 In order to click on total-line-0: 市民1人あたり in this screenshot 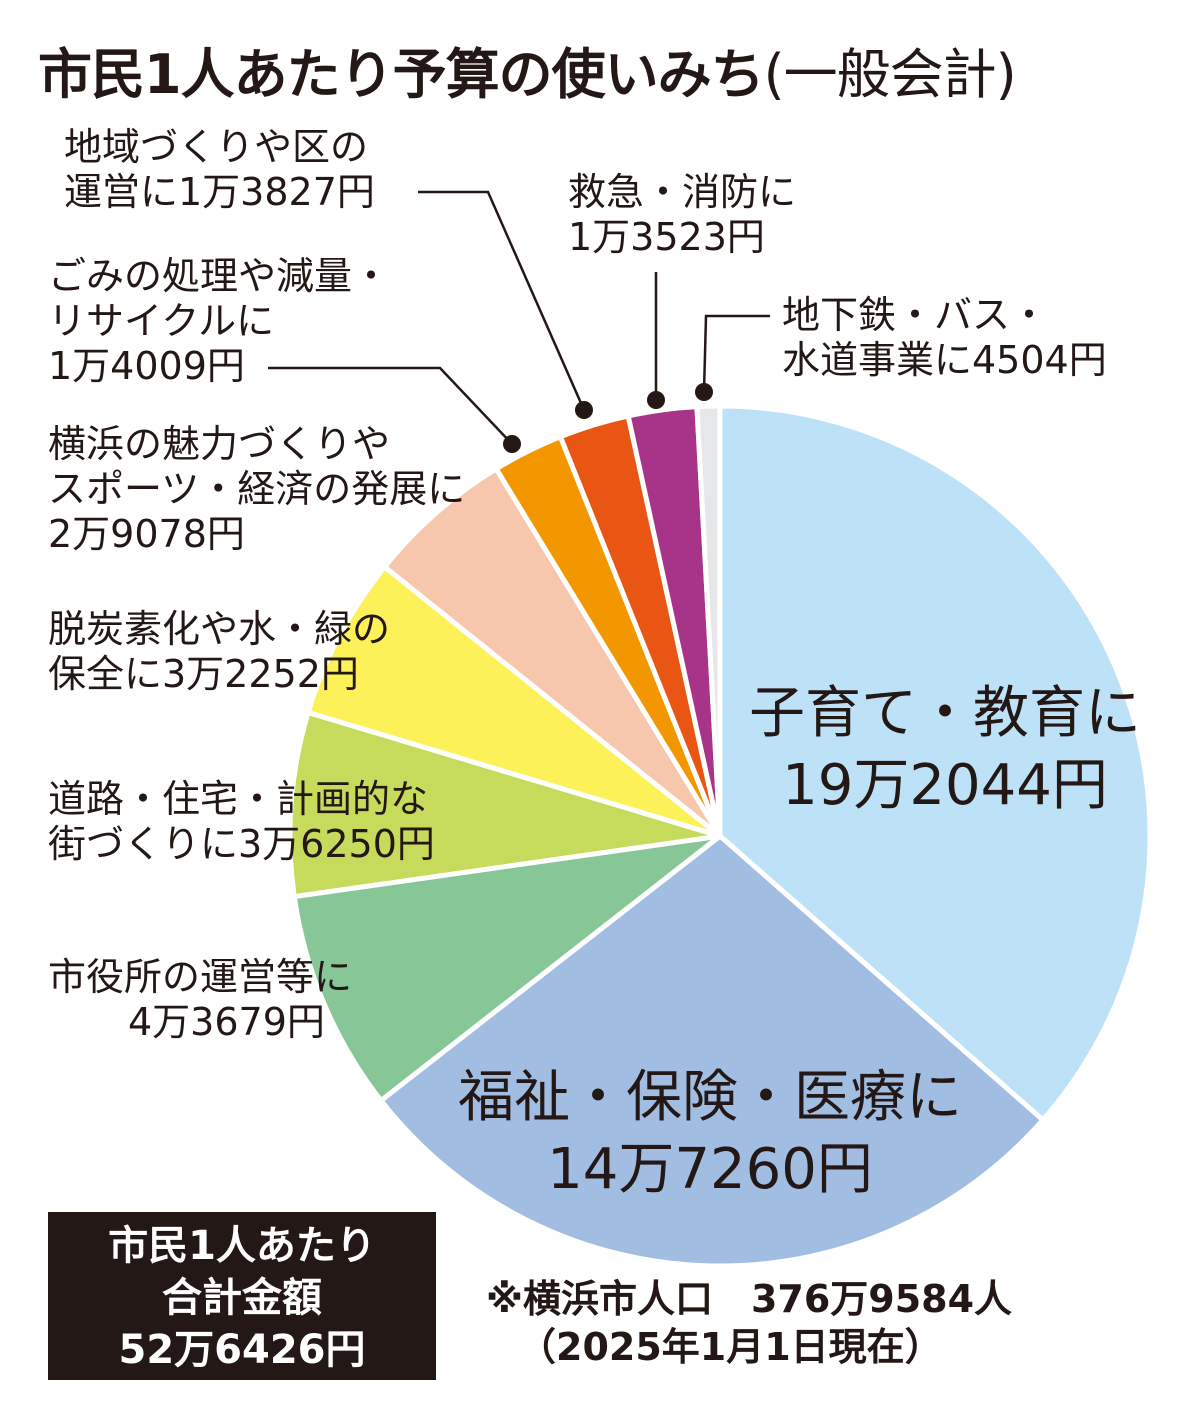, I will do `click(242, 1246)`.